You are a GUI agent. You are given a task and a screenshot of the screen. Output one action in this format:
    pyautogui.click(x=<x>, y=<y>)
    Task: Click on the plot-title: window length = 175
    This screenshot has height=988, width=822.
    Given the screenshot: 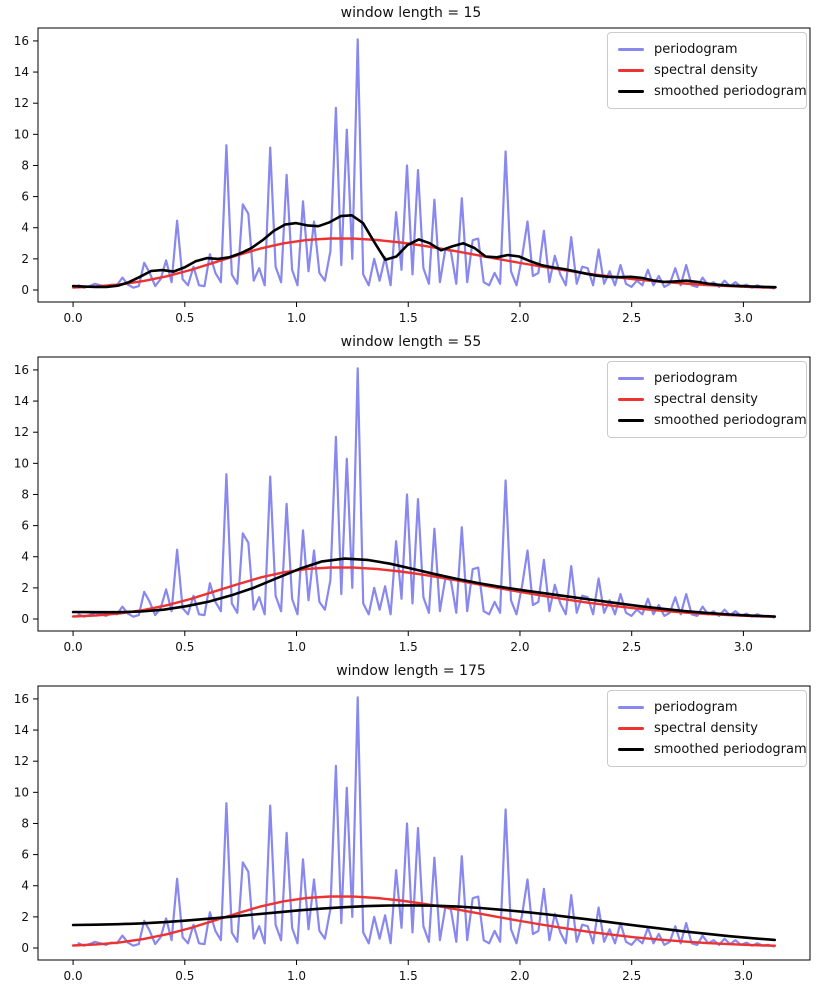 What is the action you would take?
    pyautogui.click(x=411, y=671)
    